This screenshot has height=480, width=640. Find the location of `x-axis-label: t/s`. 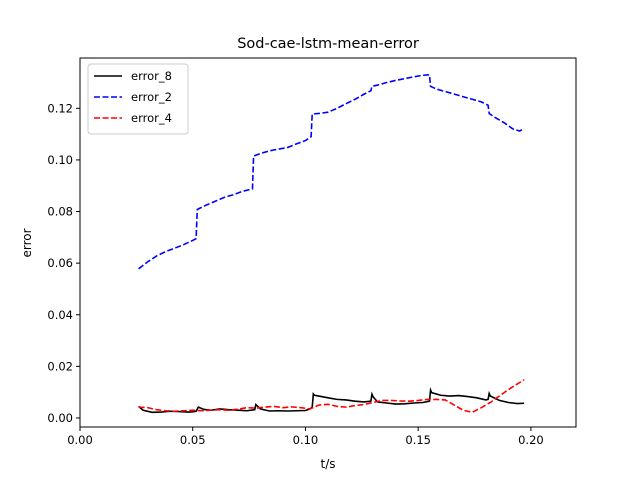

x-axis-label: t/s is located at coordinates (328, 464).